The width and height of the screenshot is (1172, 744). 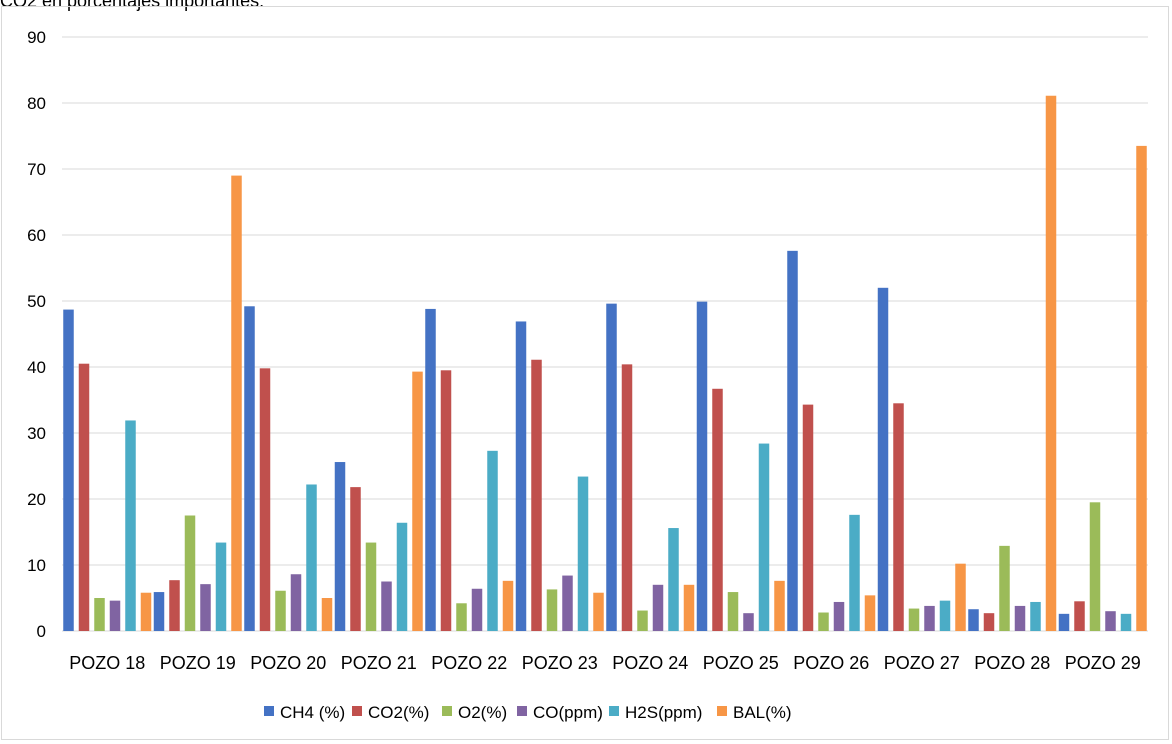 I want to click on y-tick-label: 20, so click(x=36, y=499).